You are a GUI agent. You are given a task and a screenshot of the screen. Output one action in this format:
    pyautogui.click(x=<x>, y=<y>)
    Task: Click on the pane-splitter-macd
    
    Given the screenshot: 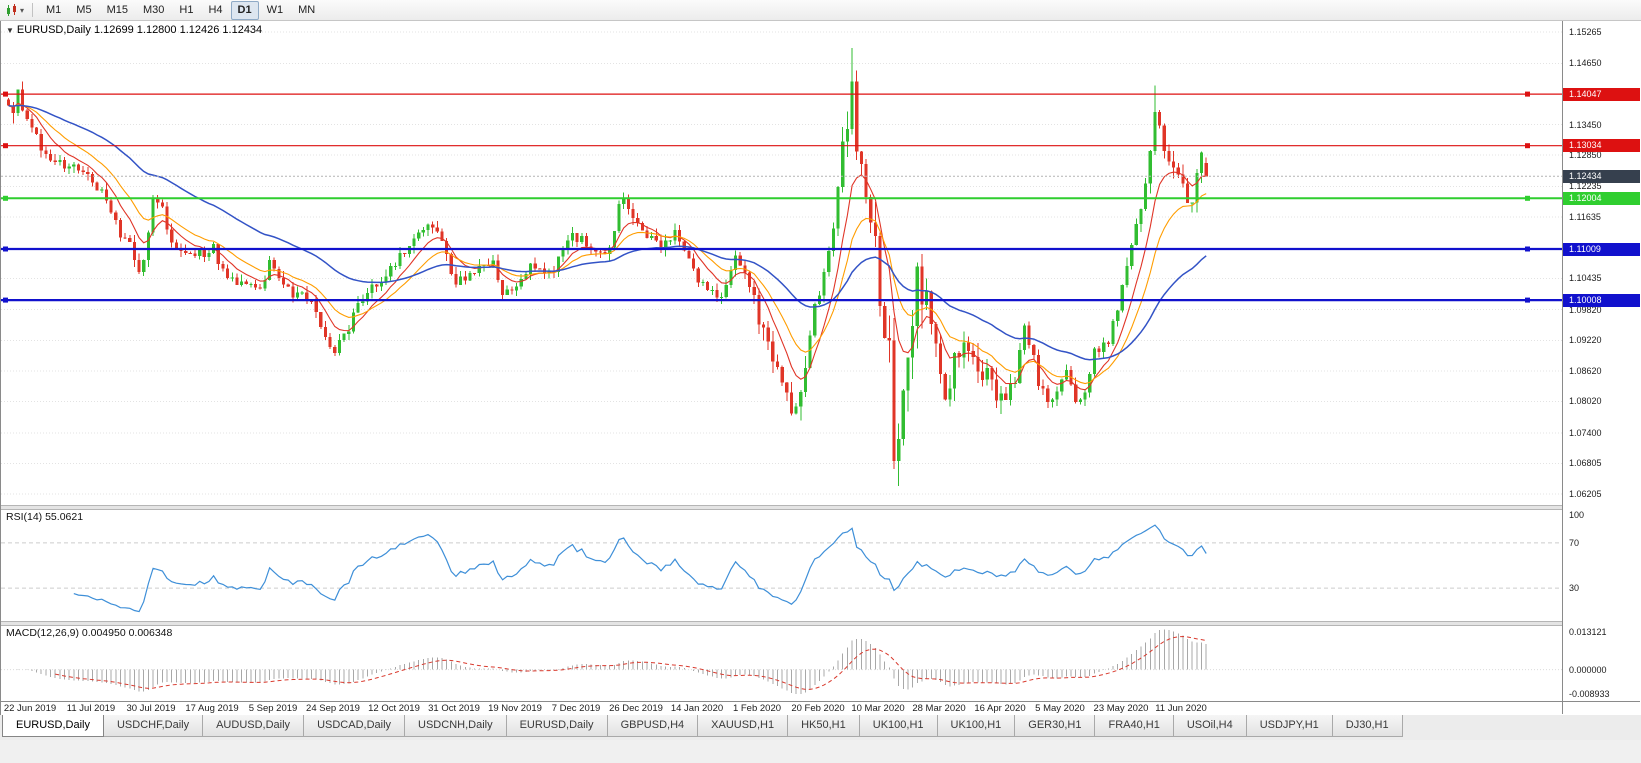 What is the action you would take?
    pyautogui.click(x=820, y=623)
    